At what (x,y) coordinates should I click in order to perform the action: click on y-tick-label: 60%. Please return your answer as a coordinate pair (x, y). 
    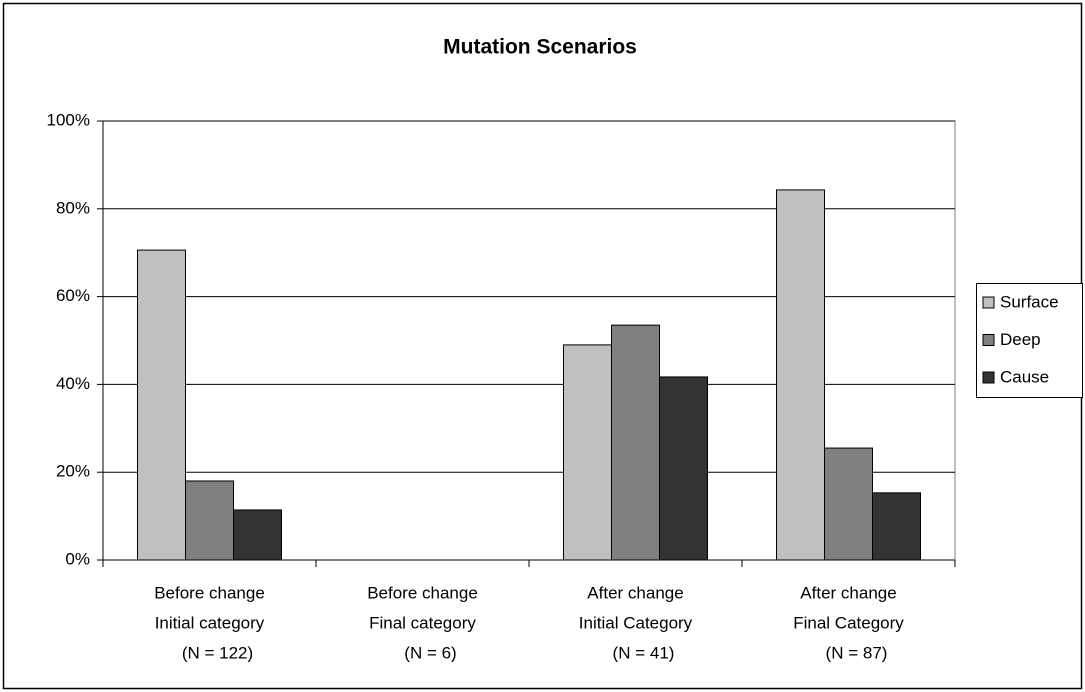
    Looking at the image, I should click on (73, 295).